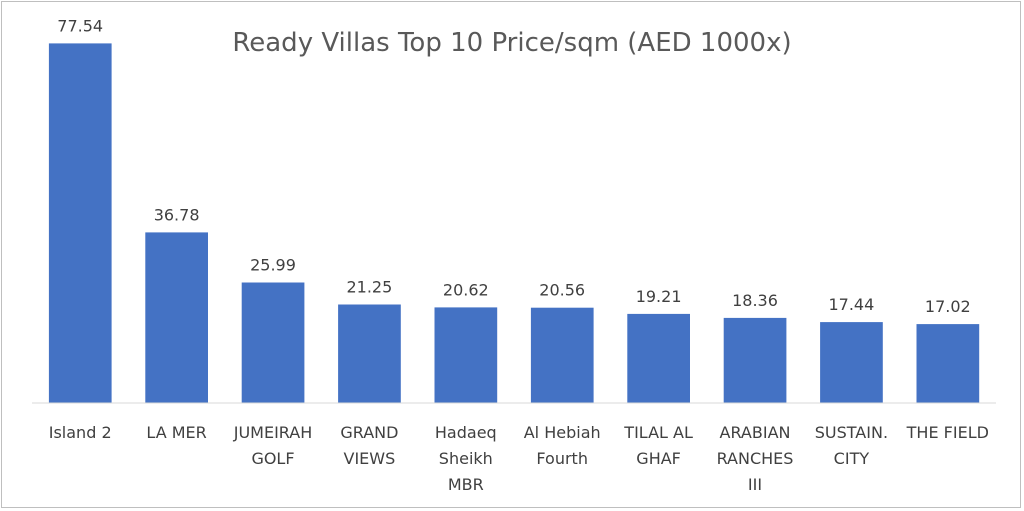 The height and width of the screenshot is (511, 1024). I want to click on data-label-7: 18.36, so click(755, 300).